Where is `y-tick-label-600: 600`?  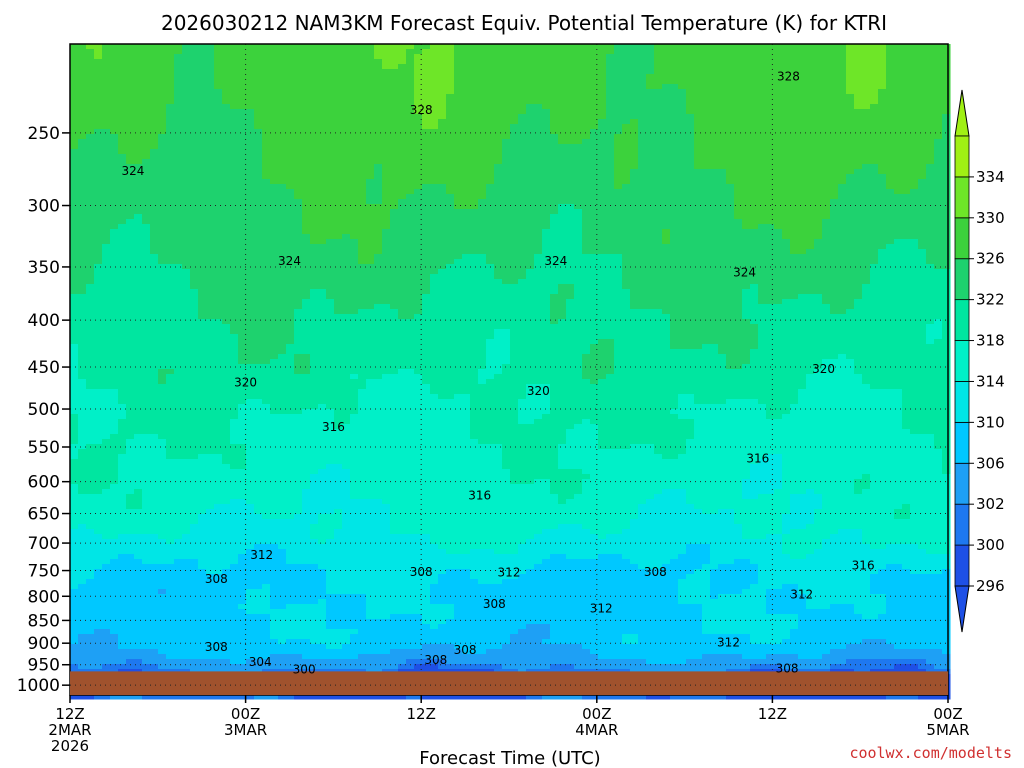 y-tick-label-600: 600 is located at coordinates (44, 483).